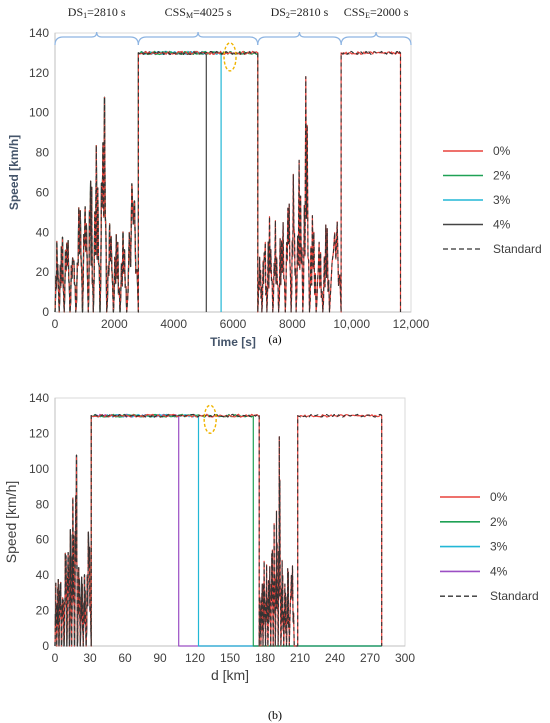 The width and height of the screenshot is (550, 723). What do you see at coordinates (405, 658) in the screenshot?
I see `x-tick-label: 300` at bounding box center [405, 658].